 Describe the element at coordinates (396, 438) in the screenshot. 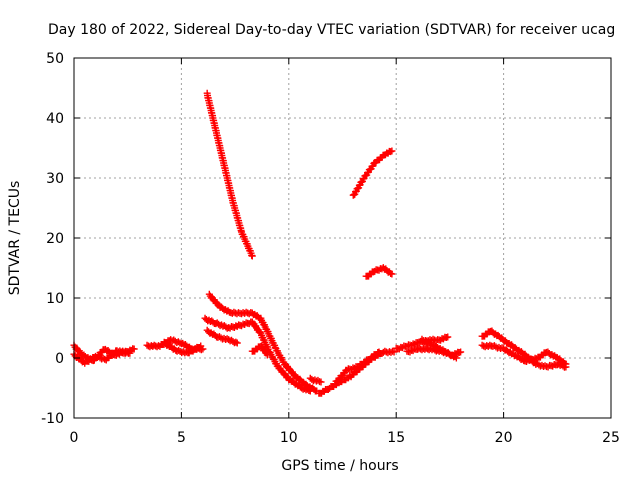

I see `x-tick-label: 15` at that location.